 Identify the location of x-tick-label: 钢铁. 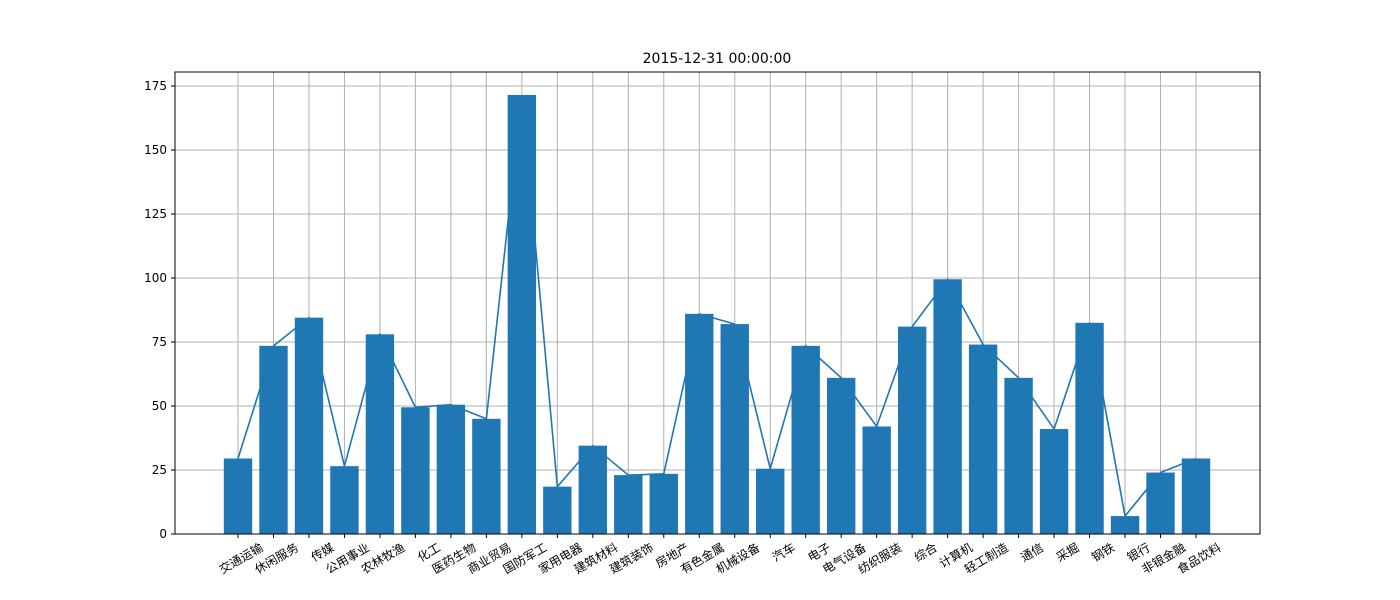
(1103, 552).